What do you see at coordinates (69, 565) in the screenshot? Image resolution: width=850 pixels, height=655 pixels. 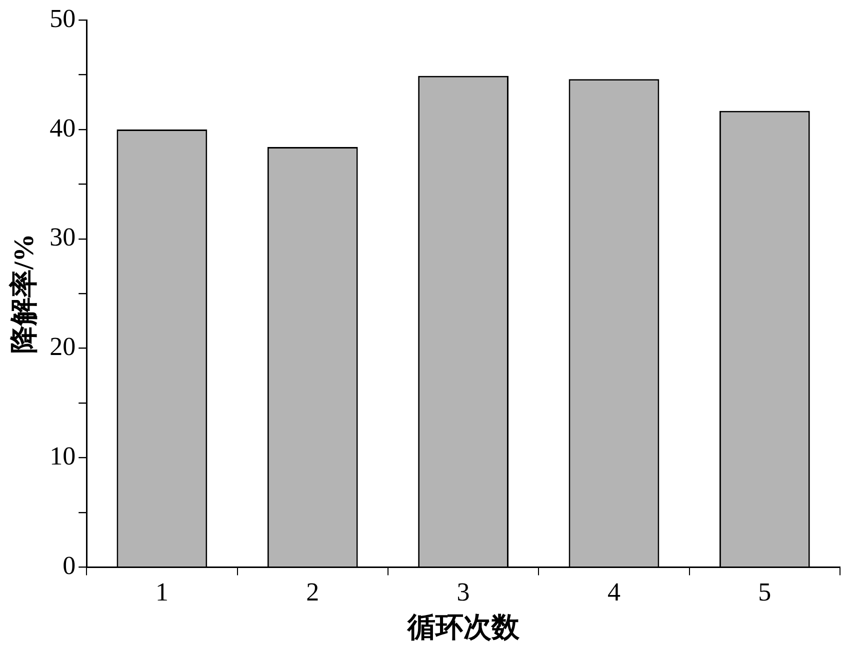 I see `y-tick-label: 0` at bounding box center [69, 565].